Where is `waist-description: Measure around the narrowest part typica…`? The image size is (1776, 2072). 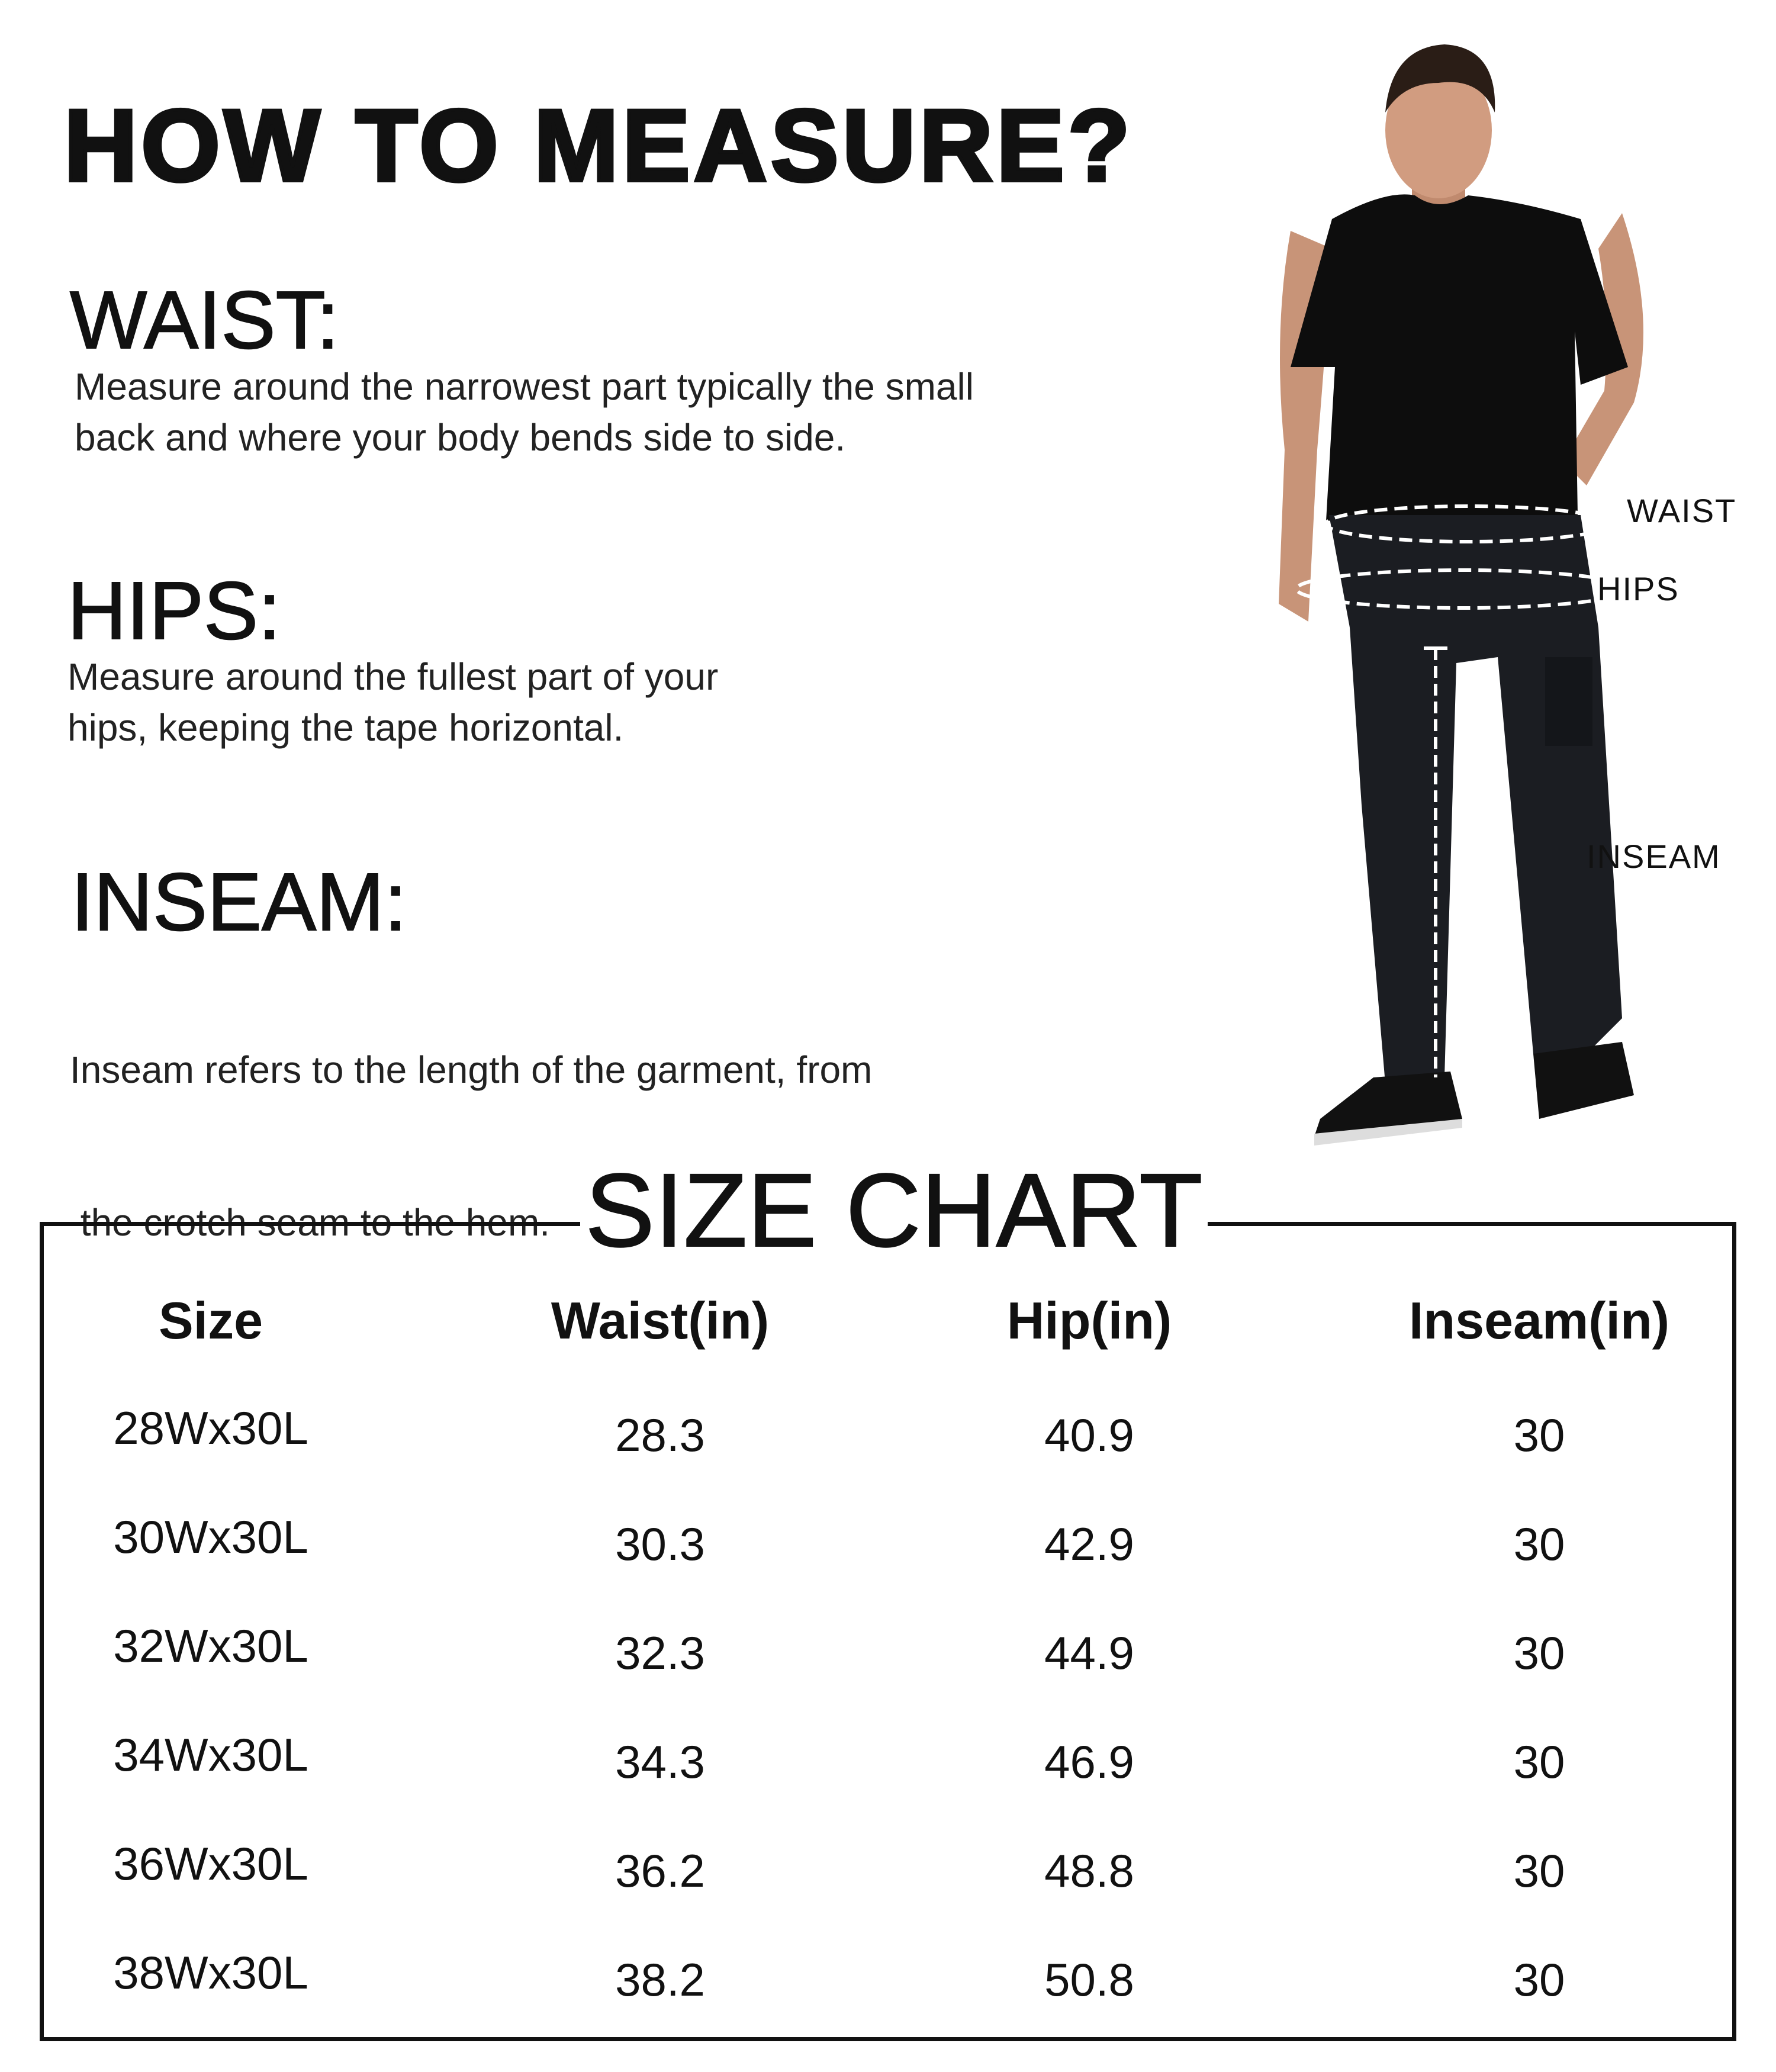 waist-description: Measure around the narrowest part typica… is located at coordinates (524, 412).